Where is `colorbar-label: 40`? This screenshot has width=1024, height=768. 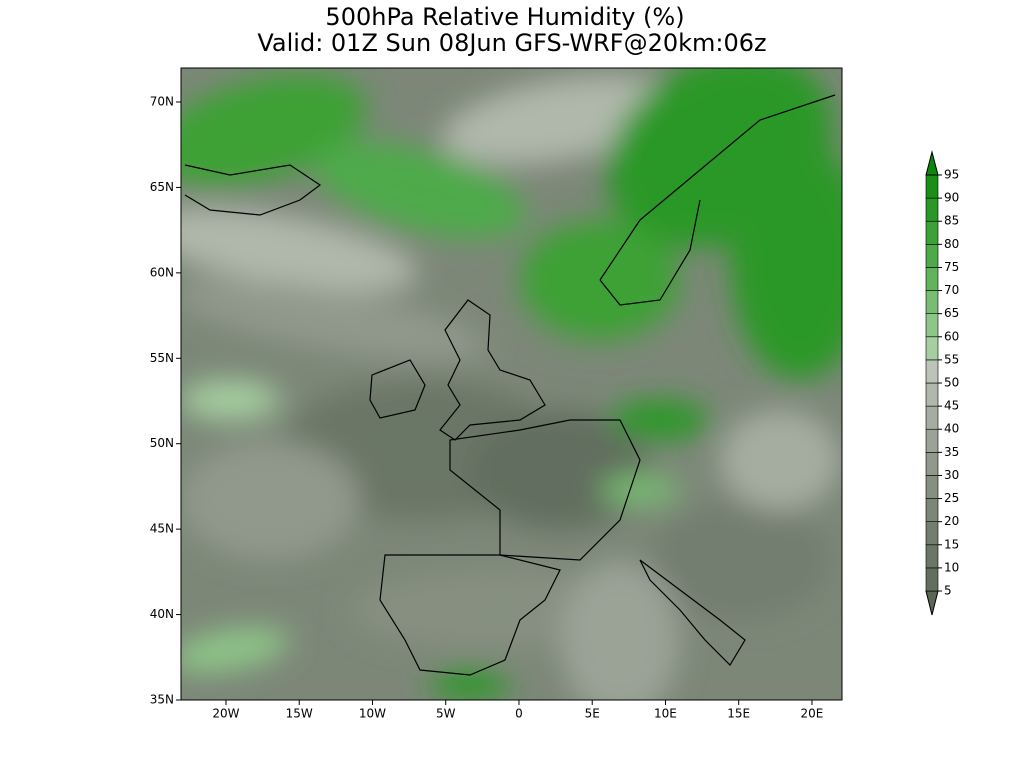
colorbar-label: 40 is located at coordinates (951, 429).